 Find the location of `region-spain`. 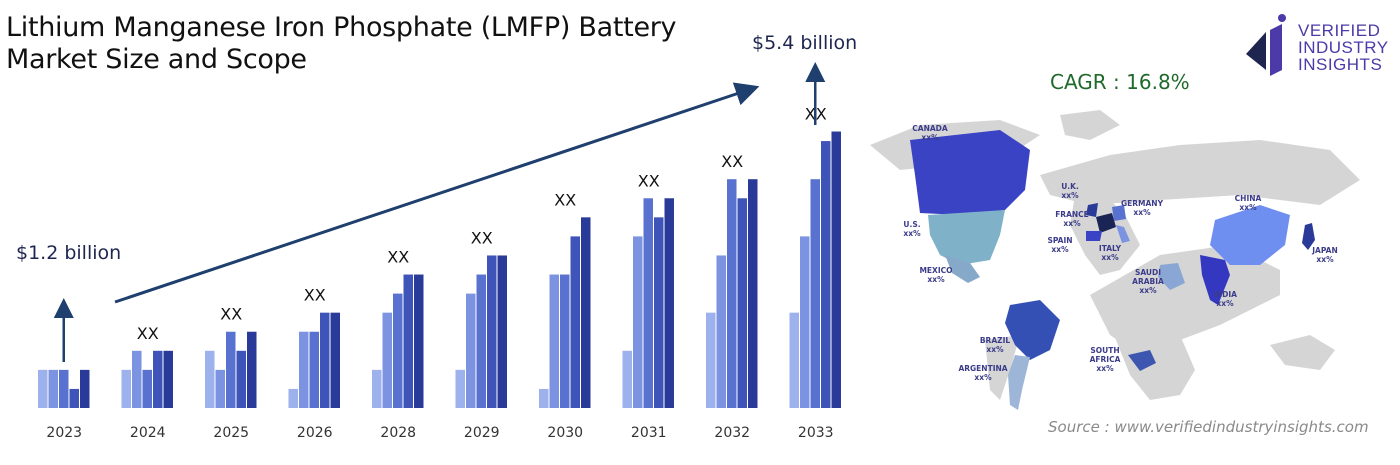

region-spain is located at coordinates (1094, 236).